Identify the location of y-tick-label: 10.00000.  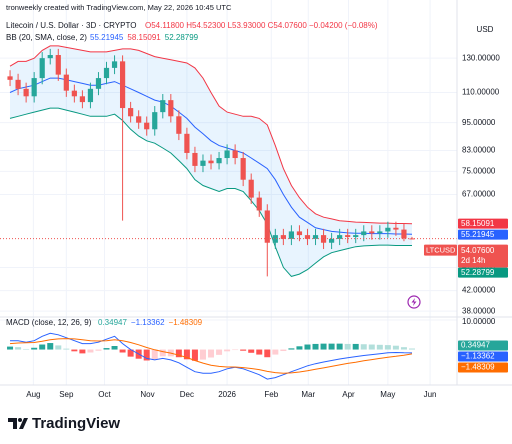
(479, 321).